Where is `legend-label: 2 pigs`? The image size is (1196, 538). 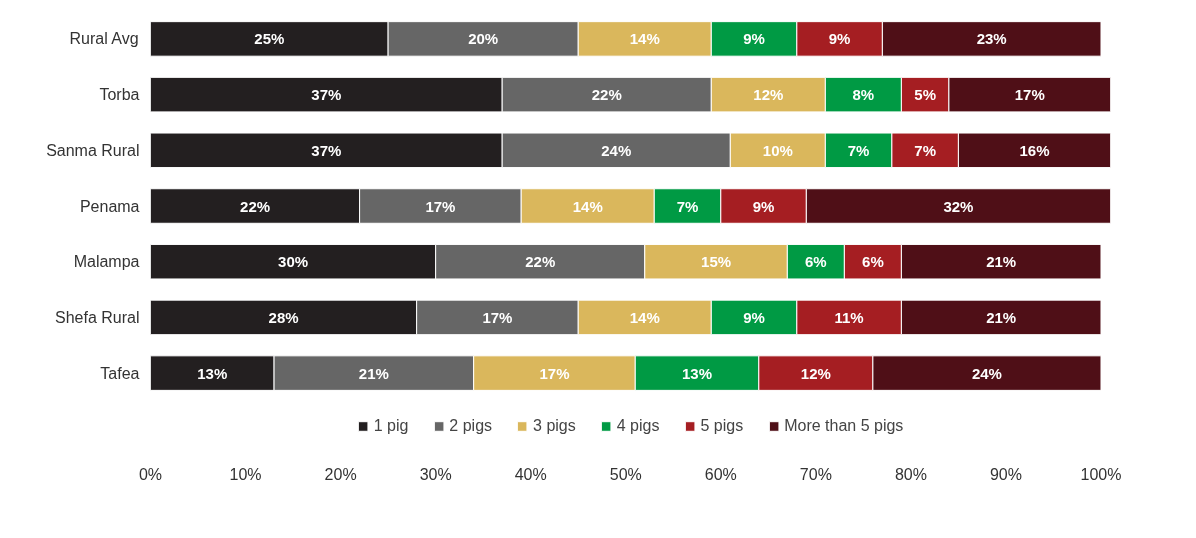
legend-label: 2 pigs is located at coordinates (471, 426).